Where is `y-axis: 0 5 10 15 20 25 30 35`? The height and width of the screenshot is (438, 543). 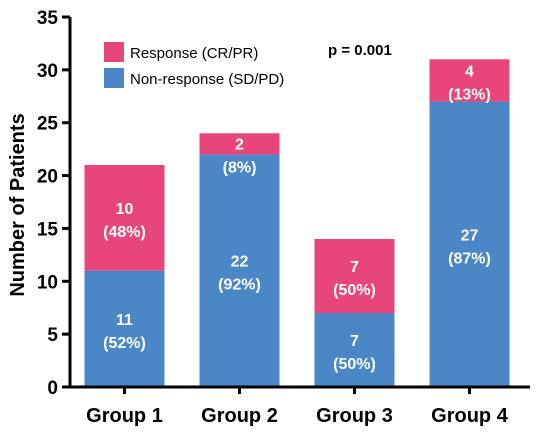 y-axis: 0 5 10 15 20 25 30 35 is located at coordinates (54, 203).